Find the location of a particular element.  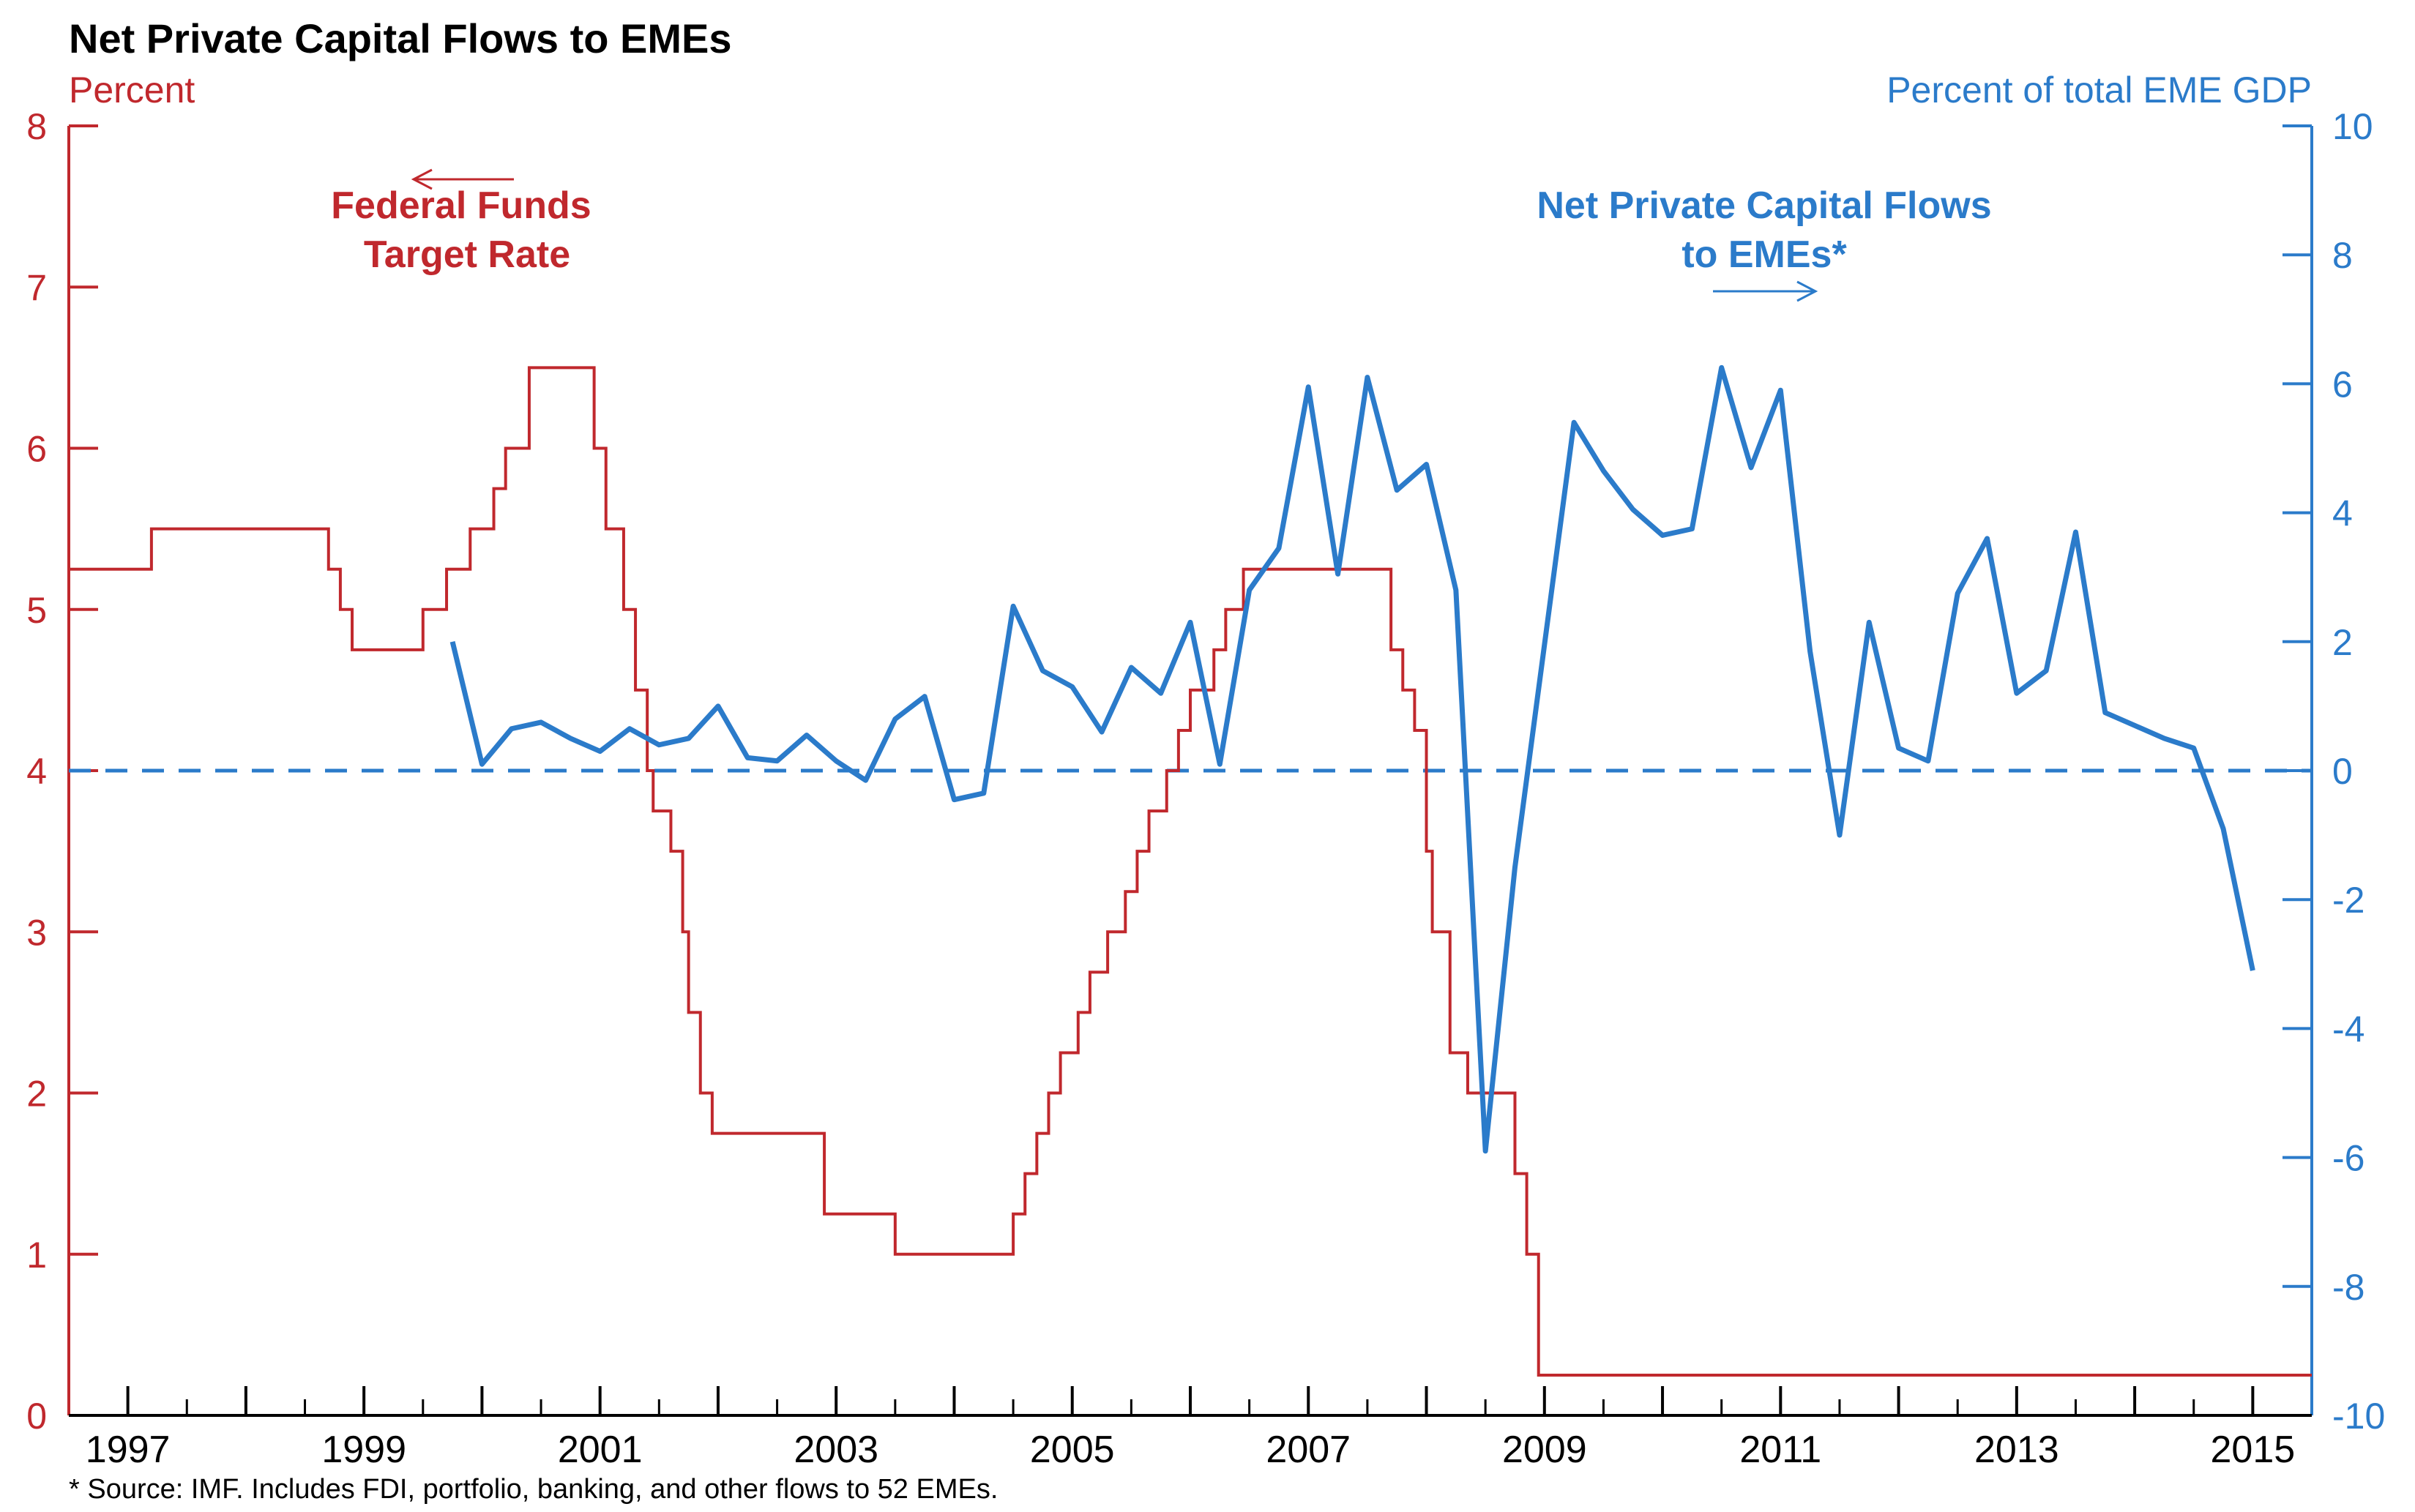

x-axis-tick-label: 2011 is located at coordinates (1780, 1450).